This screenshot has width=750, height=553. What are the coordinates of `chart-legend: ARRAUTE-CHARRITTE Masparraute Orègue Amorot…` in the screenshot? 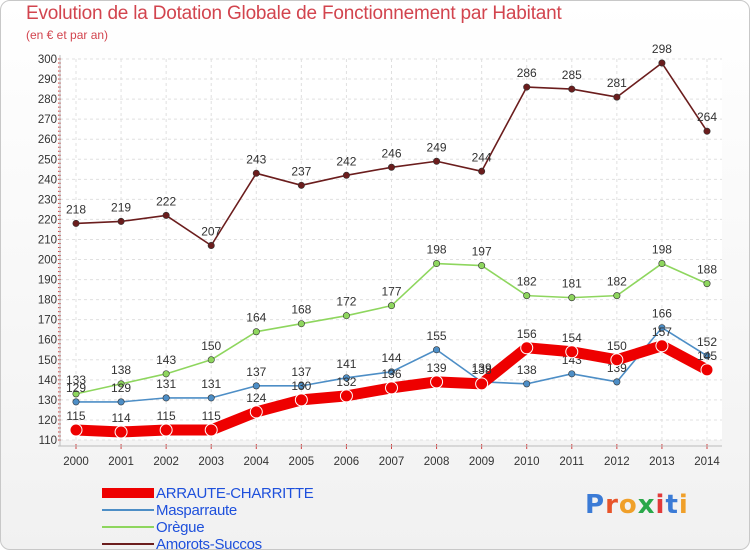 It's located at (232, 519).